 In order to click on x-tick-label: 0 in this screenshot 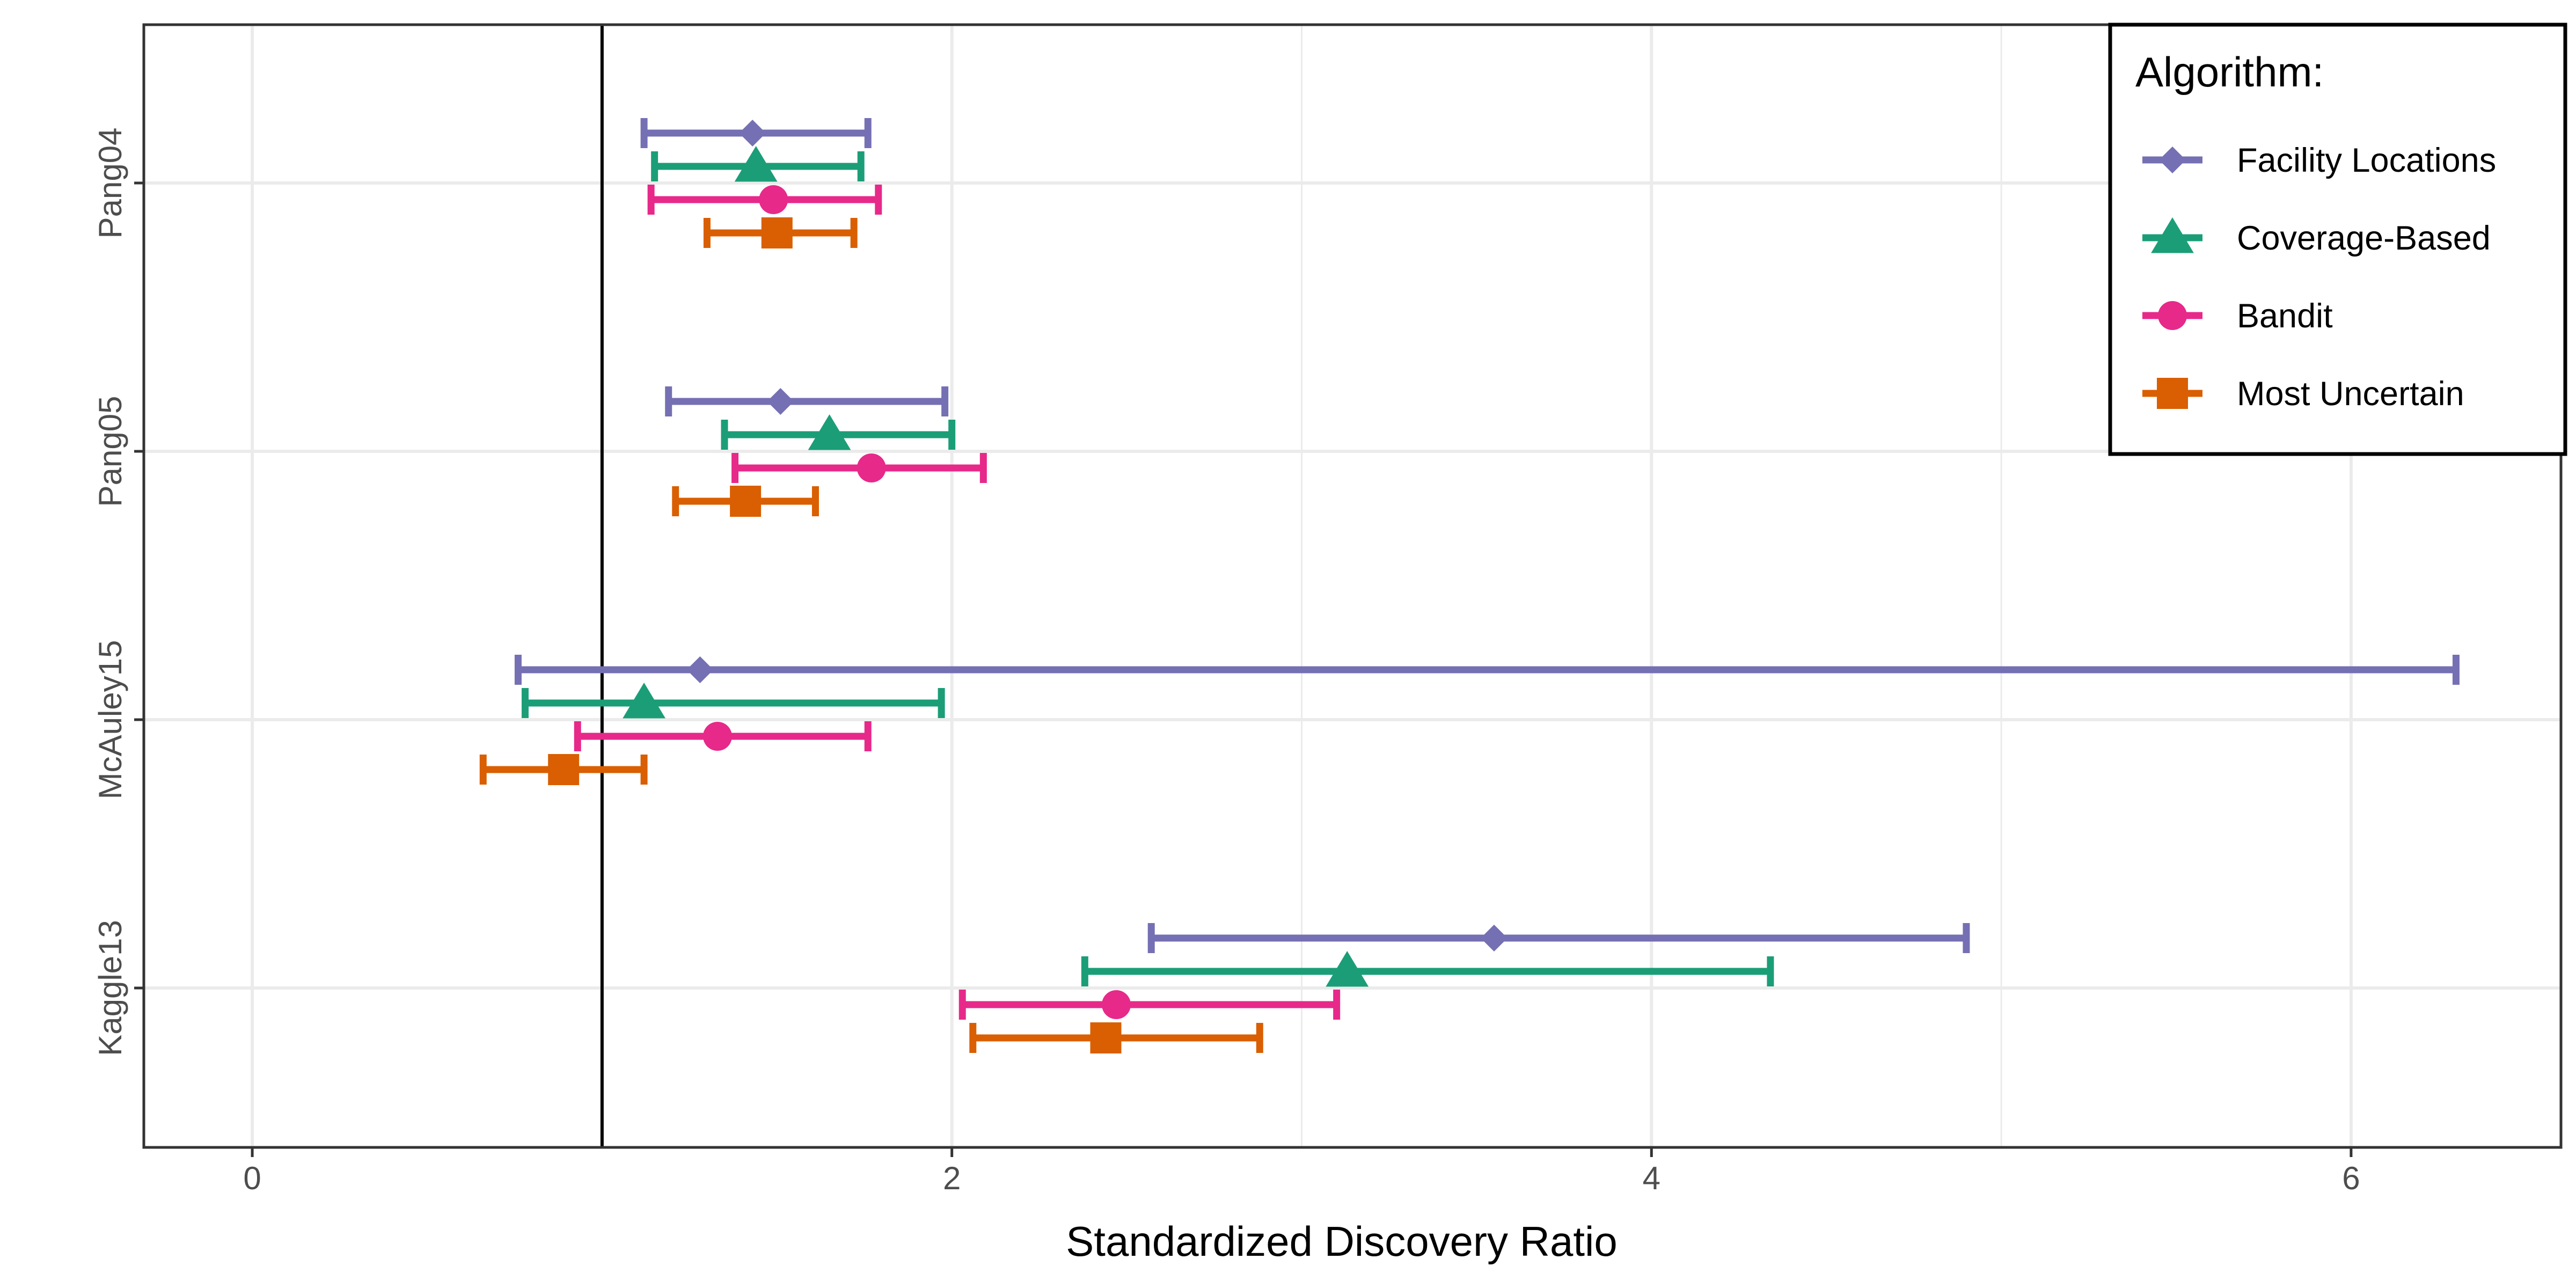, I will do `click(252, 1178)`.